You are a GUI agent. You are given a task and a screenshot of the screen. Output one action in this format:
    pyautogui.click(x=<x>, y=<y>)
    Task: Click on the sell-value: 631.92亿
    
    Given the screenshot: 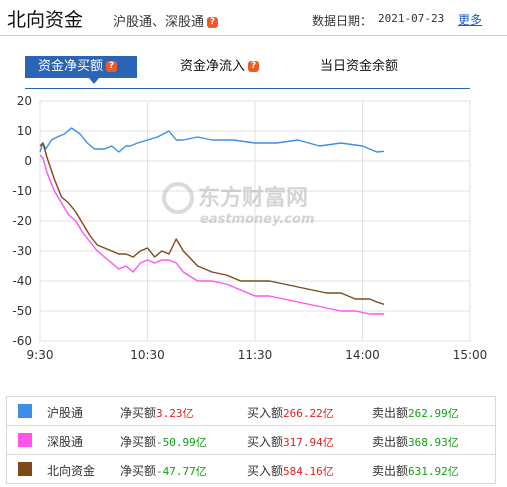 What is the action you would take?
    pyautogui.click(x=433, y=471)
    